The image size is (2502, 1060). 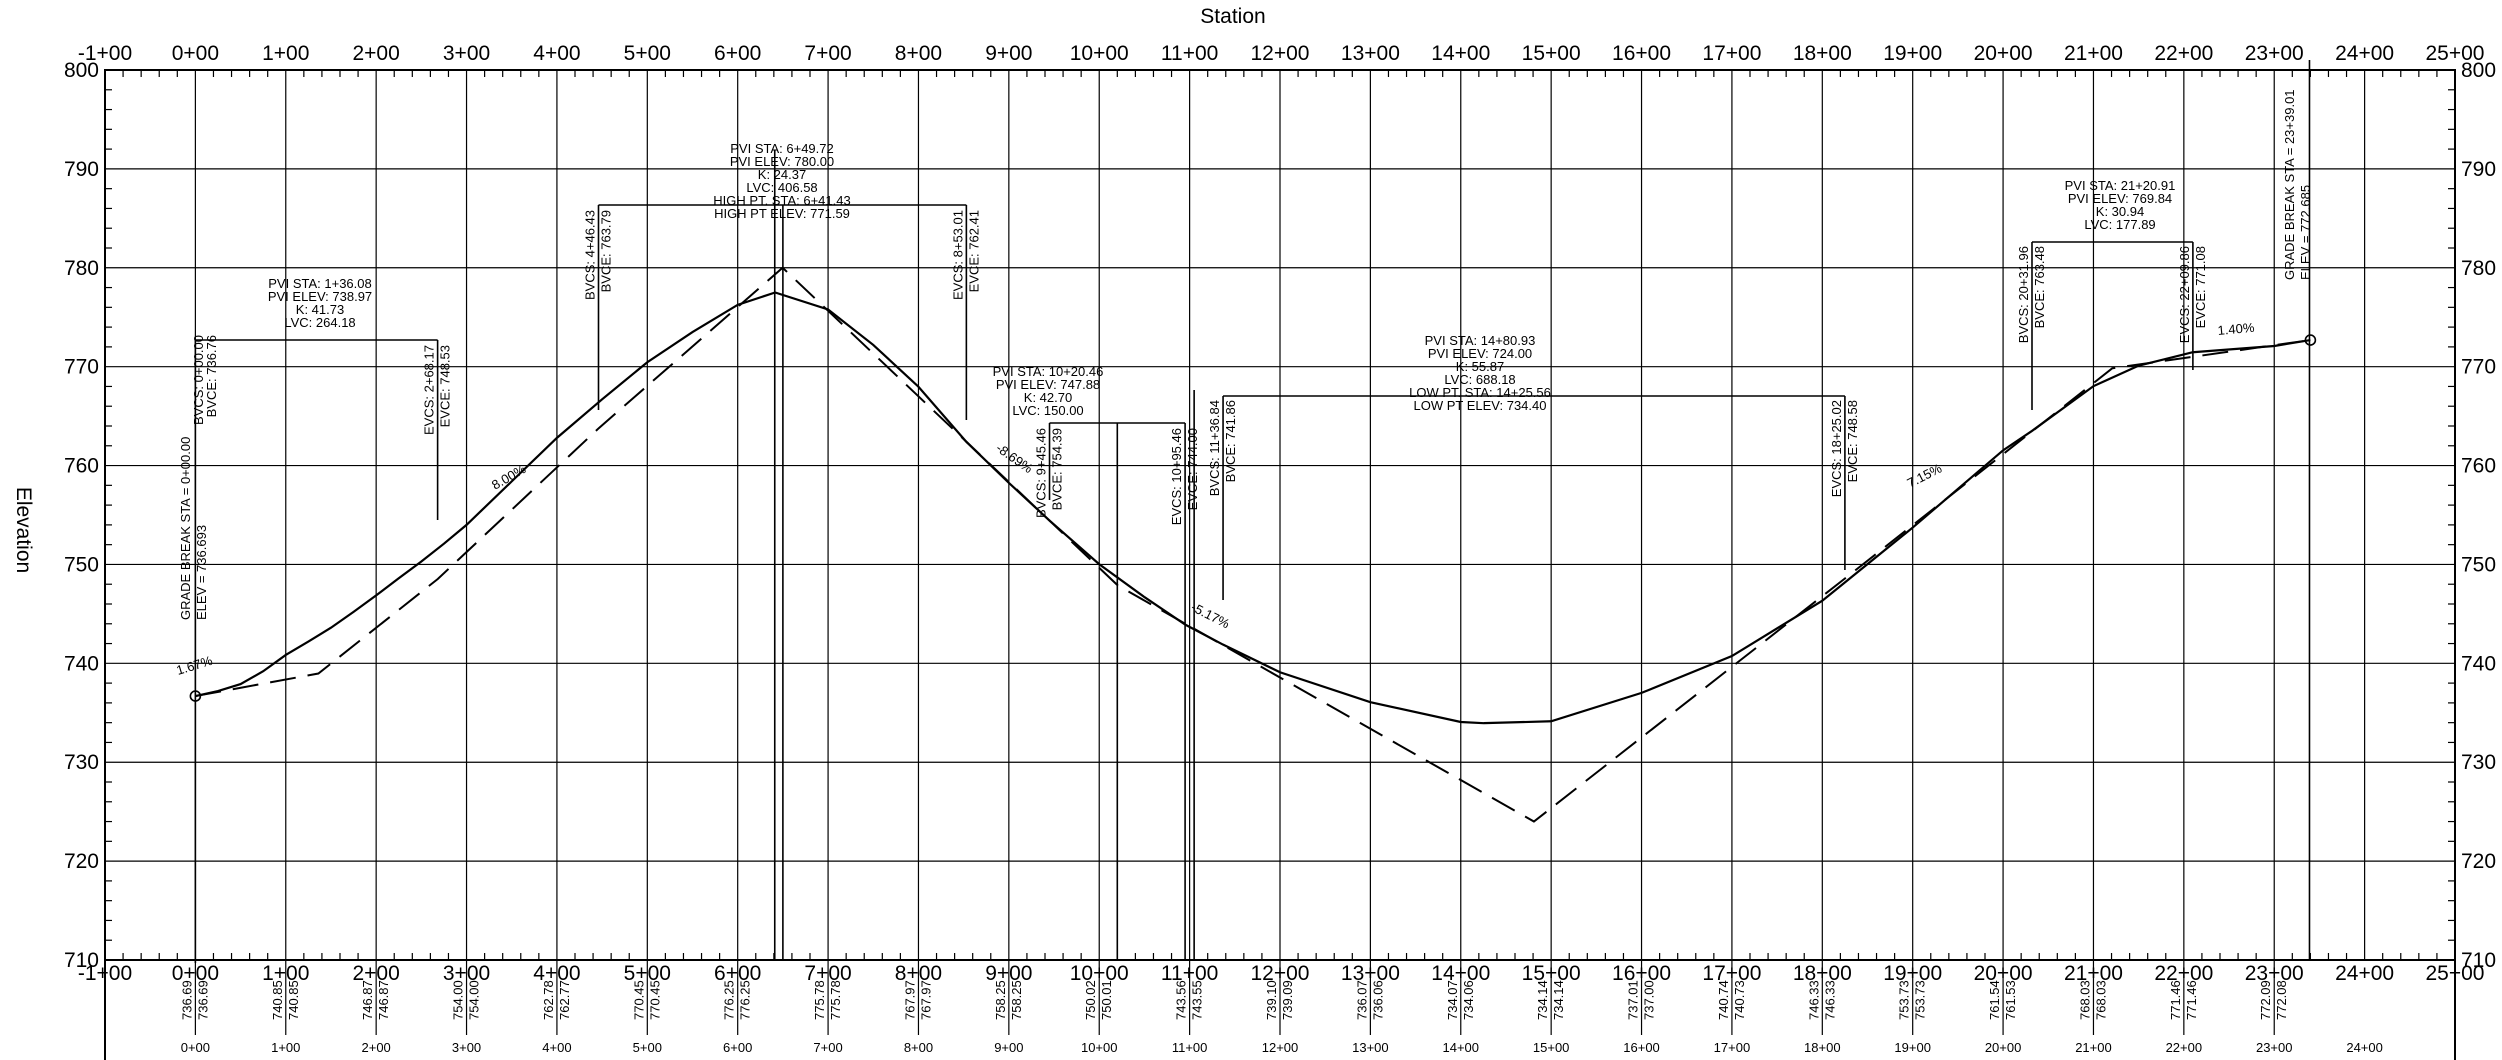 I want to click on band-station-label: 20+00, so click(x=2003, y=1047).